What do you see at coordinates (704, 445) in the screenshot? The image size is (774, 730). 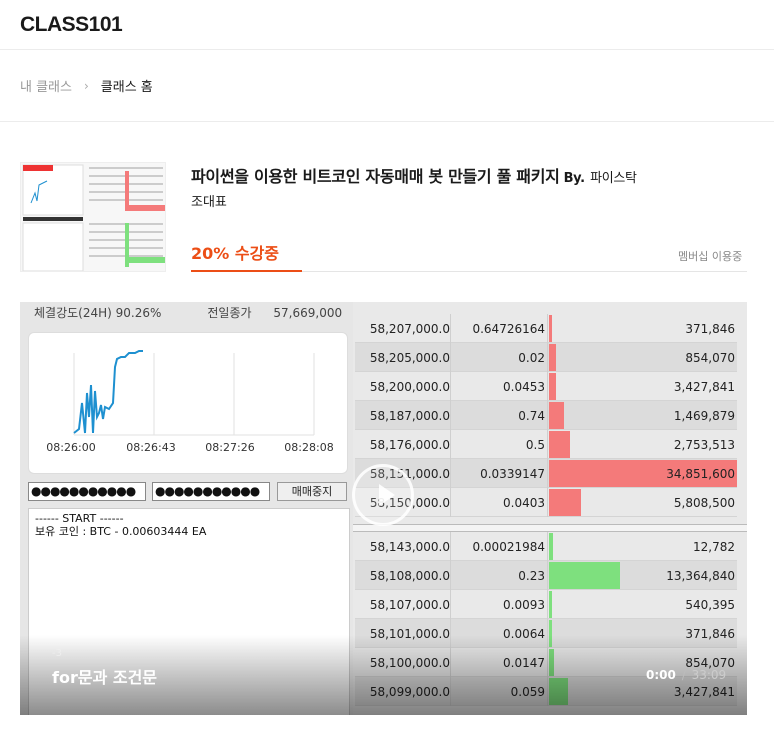 I see `total-value: 2,753,513` at bounding box center [704, 445].